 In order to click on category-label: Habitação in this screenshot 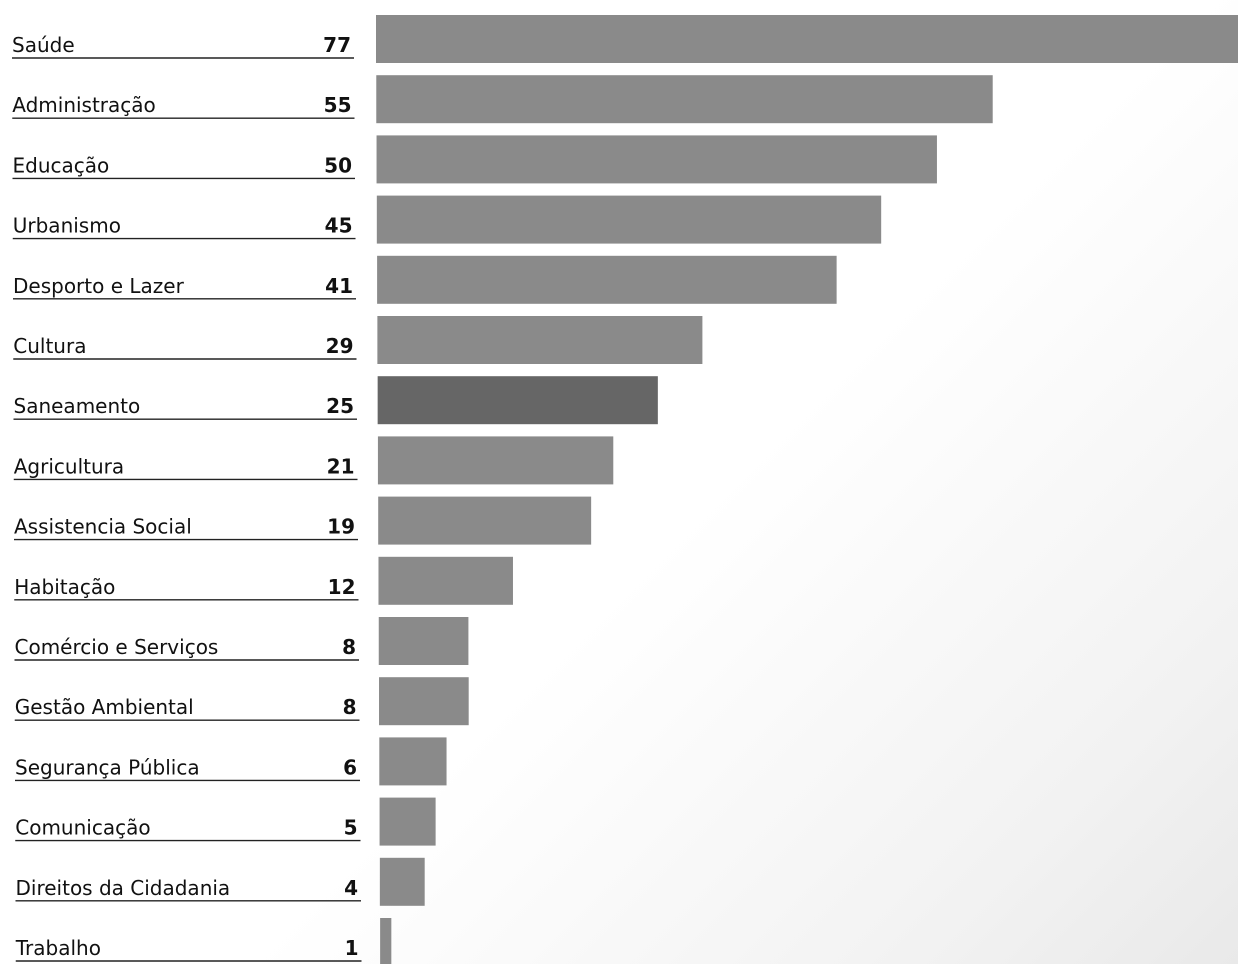, I will do `click(64, 587)`.